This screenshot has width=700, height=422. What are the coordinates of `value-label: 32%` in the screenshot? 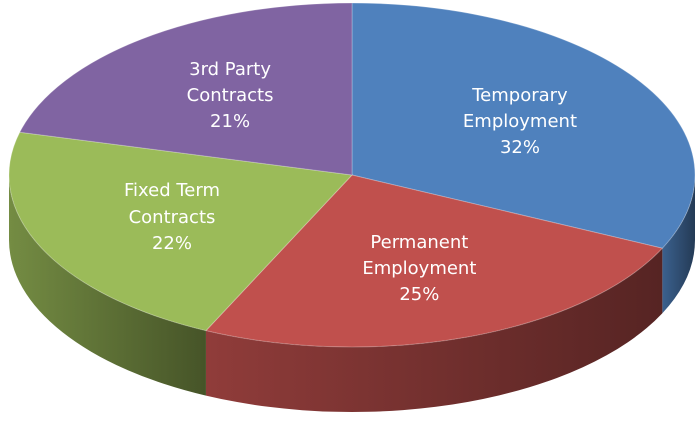 It's located at (519, 147).